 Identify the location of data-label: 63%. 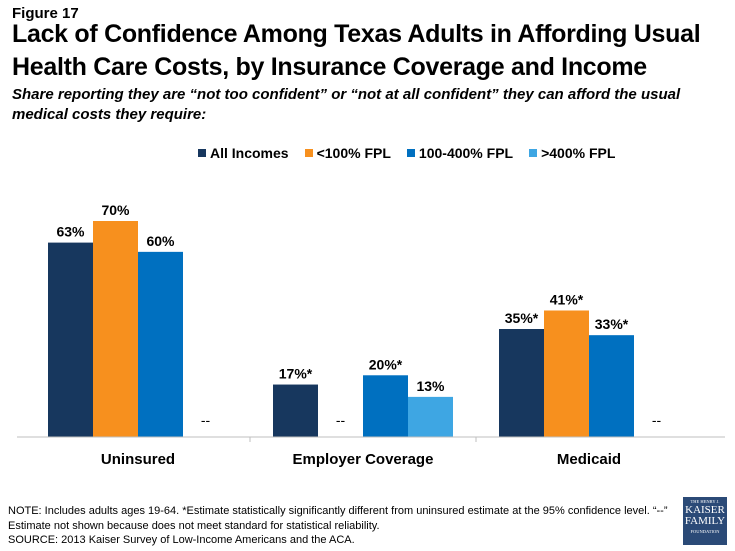
(70, 232).